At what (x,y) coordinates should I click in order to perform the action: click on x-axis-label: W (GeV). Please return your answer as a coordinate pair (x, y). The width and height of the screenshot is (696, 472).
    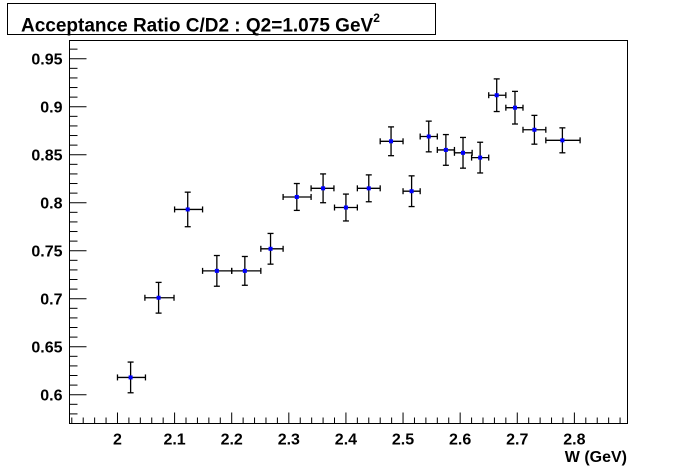
    Looking at the image, I should click on (596, 457).